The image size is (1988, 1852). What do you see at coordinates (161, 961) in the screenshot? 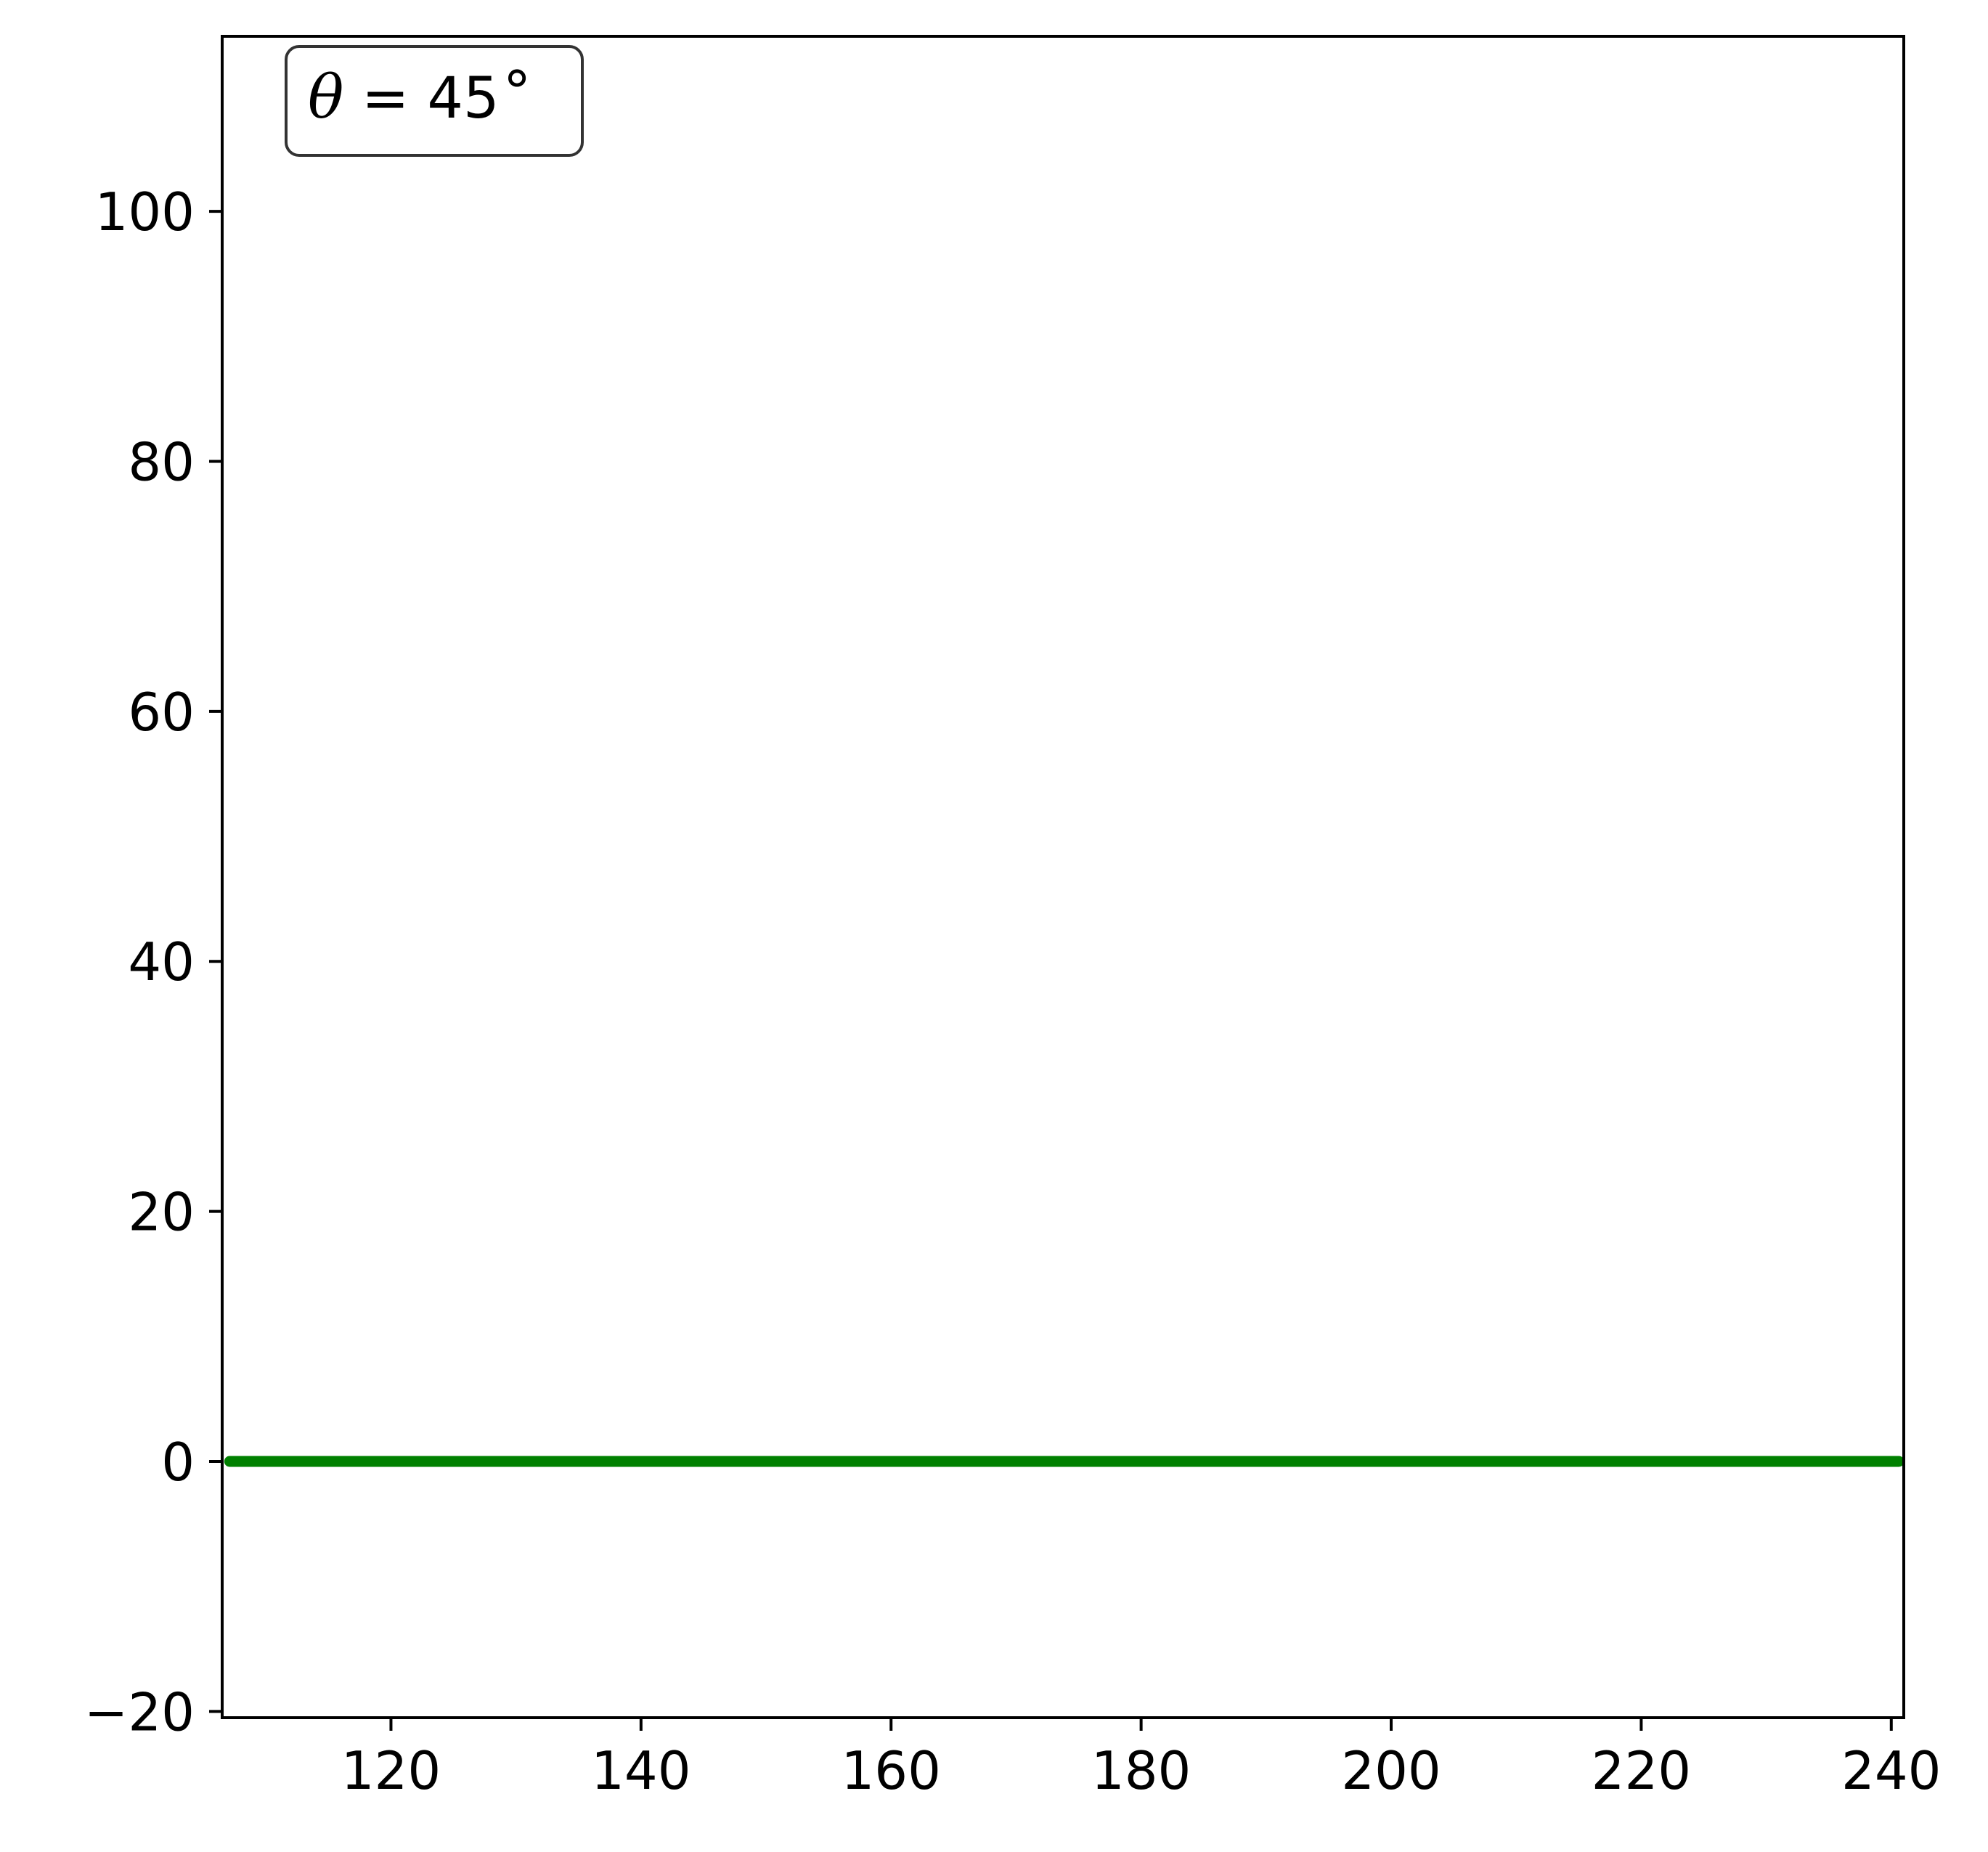
I see `y-tick-label: 40` at bounding box center [161, 961].